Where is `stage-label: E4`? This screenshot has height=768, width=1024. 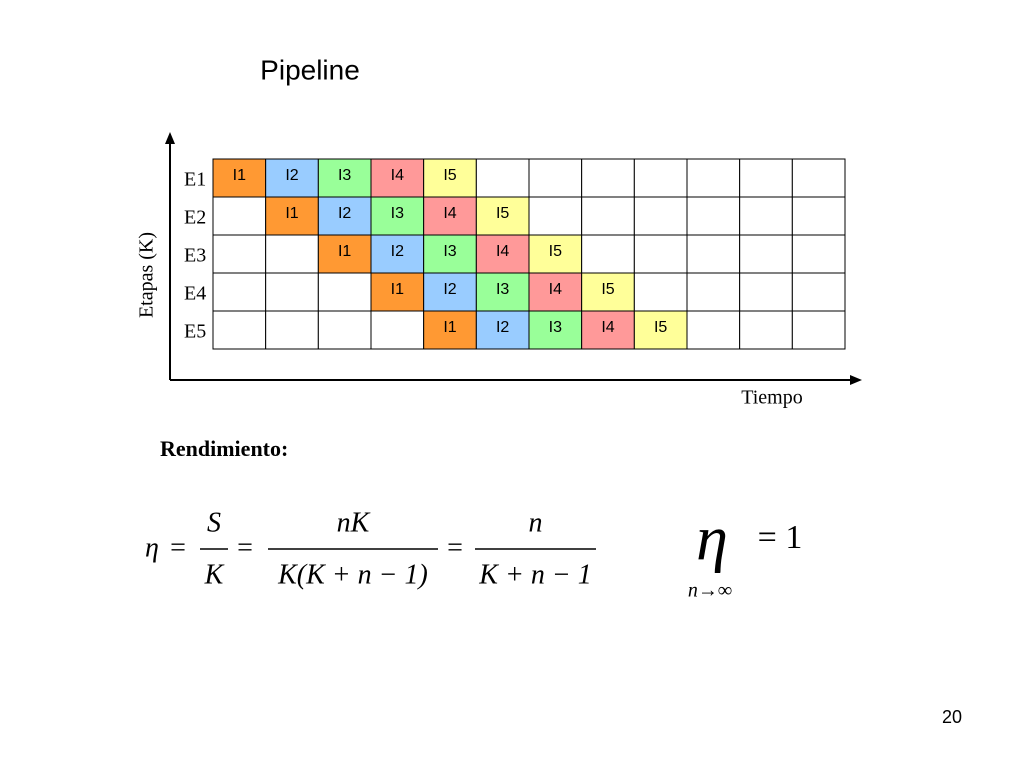
stage-label: E4 is located at coordinates (195, 294).